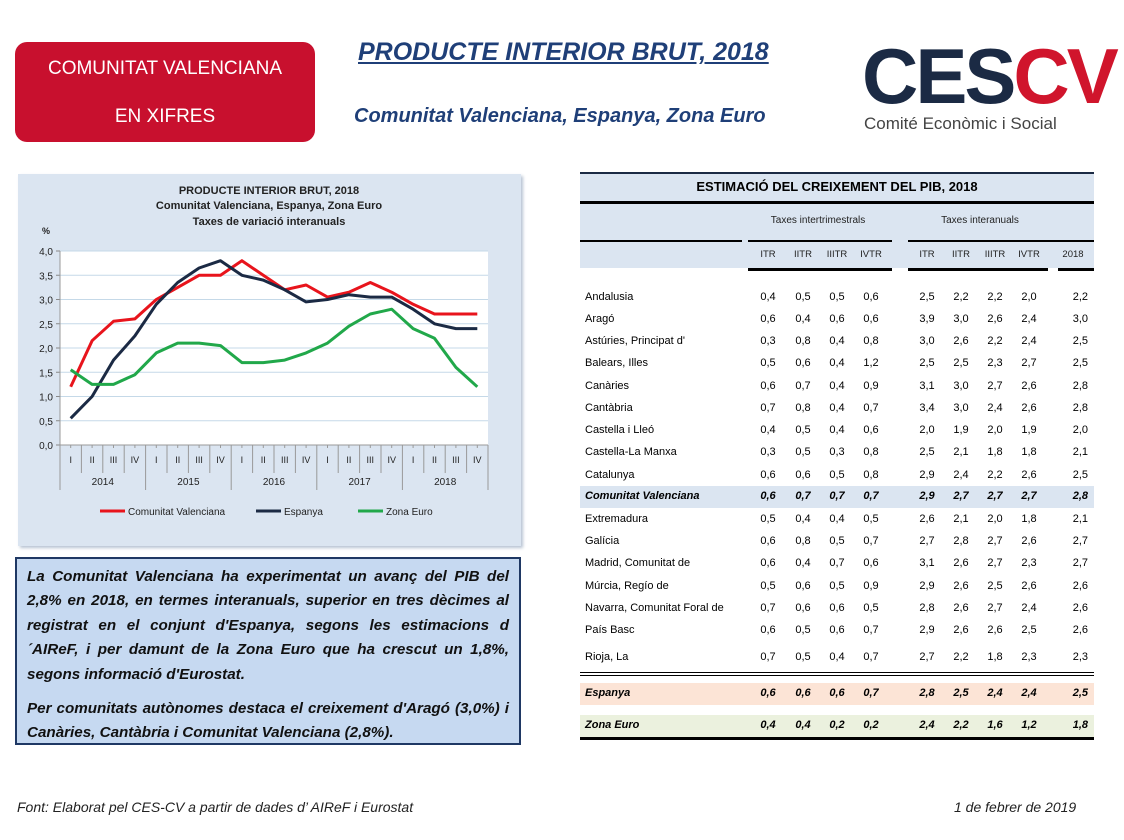 This screenshot has width=1124, height=840. I want to click on cell-value: 0,9, so click(871, 386).